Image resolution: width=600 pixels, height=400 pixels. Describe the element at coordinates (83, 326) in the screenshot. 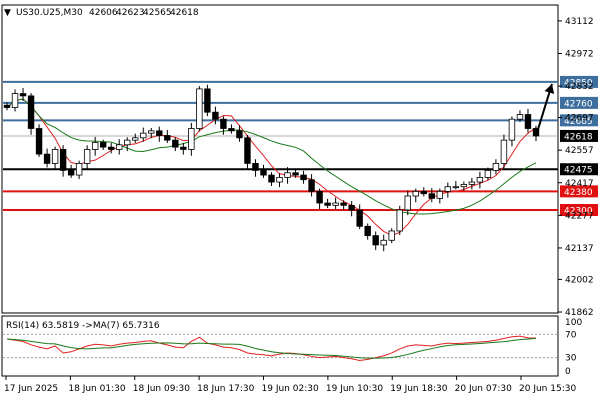

I see `rsi-label: RSI(14) 63.5819 ->MA(7) 65.7316` at that location.